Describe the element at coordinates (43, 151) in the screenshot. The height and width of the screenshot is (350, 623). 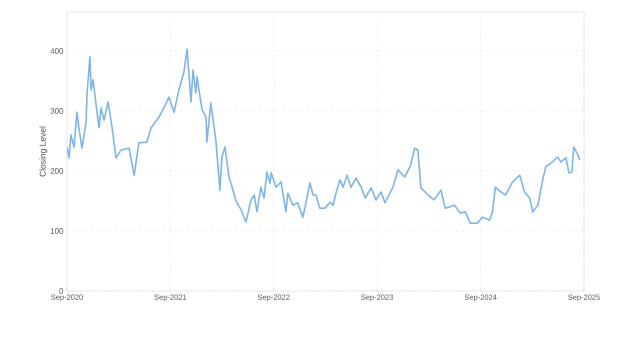
I see `y-axis-title: Closing Level` at that location.